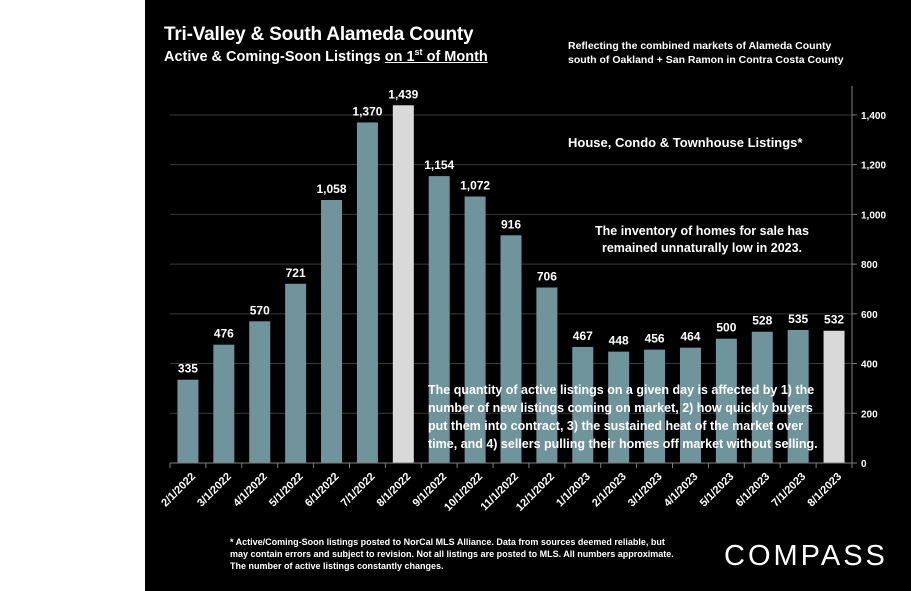 This screenshot has height=591, width=911. I want to click on y-tick-label: 400, so click(869, 365).